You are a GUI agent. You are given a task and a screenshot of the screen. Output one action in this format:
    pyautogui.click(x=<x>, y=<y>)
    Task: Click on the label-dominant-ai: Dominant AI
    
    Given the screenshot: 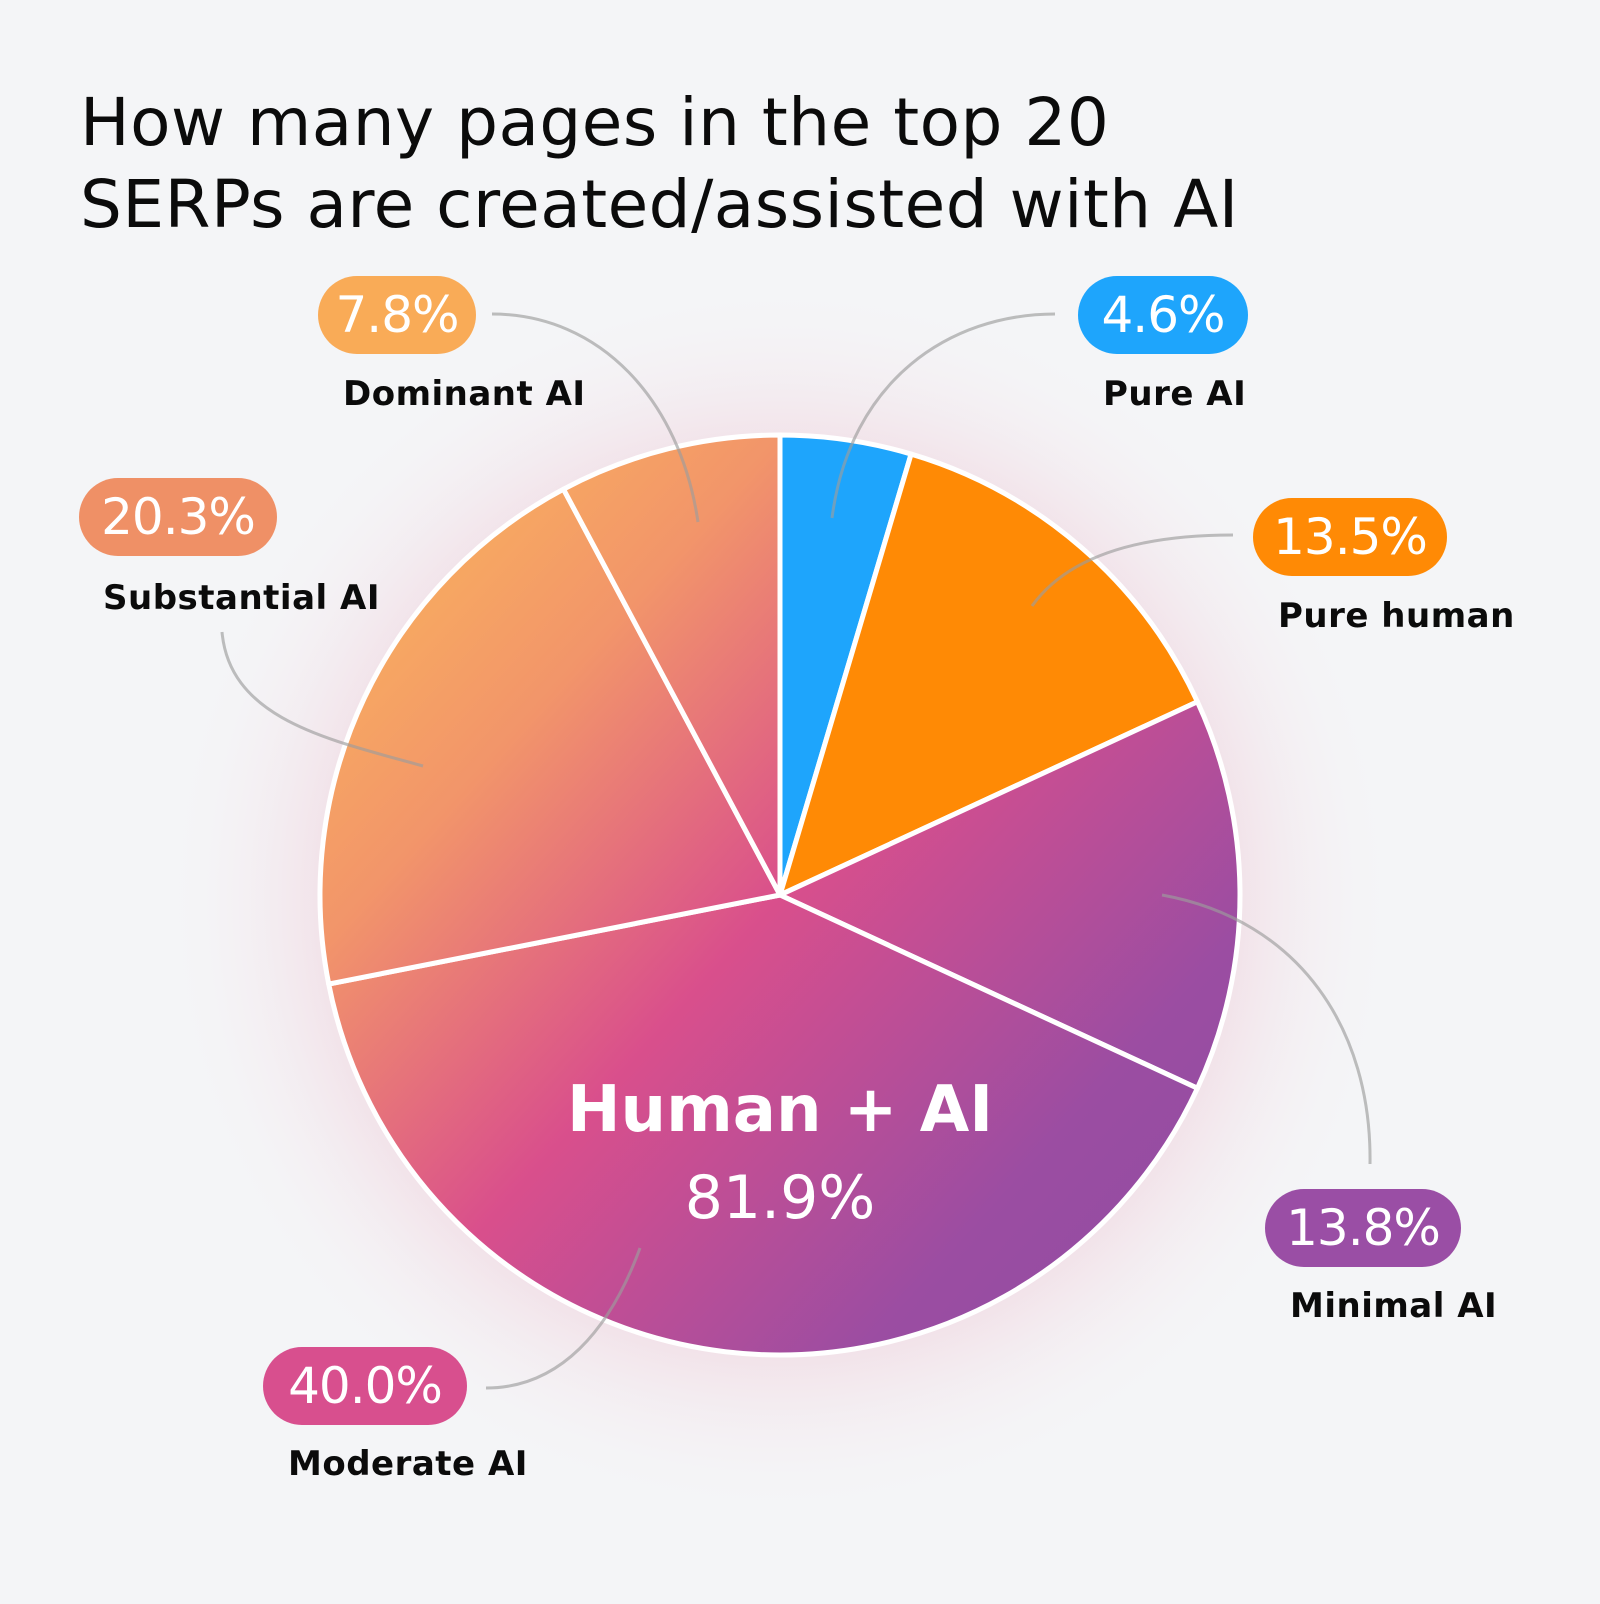 What is the action you would take?
    pyautogui.click(x=464, y=394)
    